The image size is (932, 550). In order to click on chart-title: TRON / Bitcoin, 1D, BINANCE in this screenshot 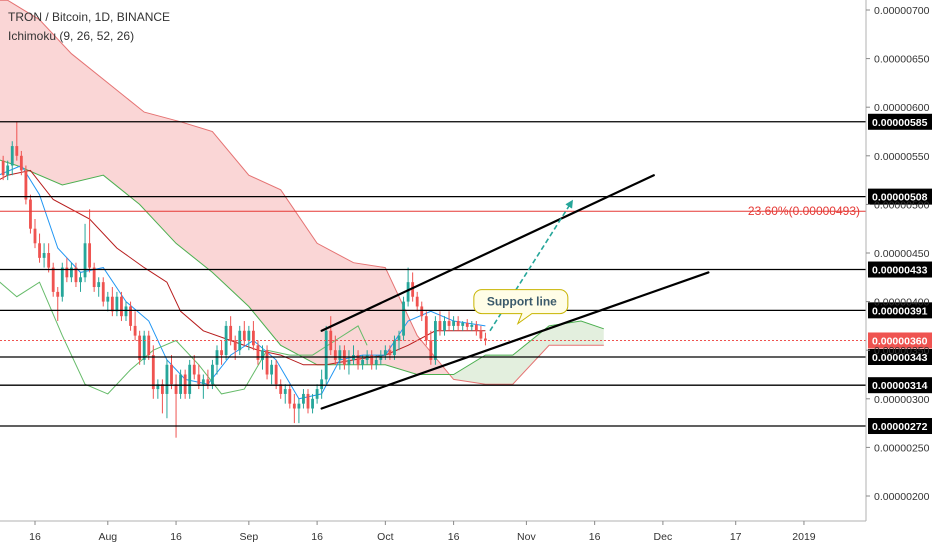, I will do `click(89, 17)`.